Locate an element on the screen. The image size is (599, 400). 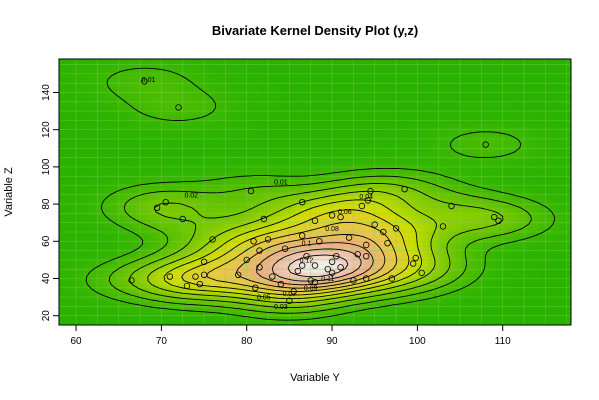
contour-label: 0.05 is located at coordinates (264, 298).